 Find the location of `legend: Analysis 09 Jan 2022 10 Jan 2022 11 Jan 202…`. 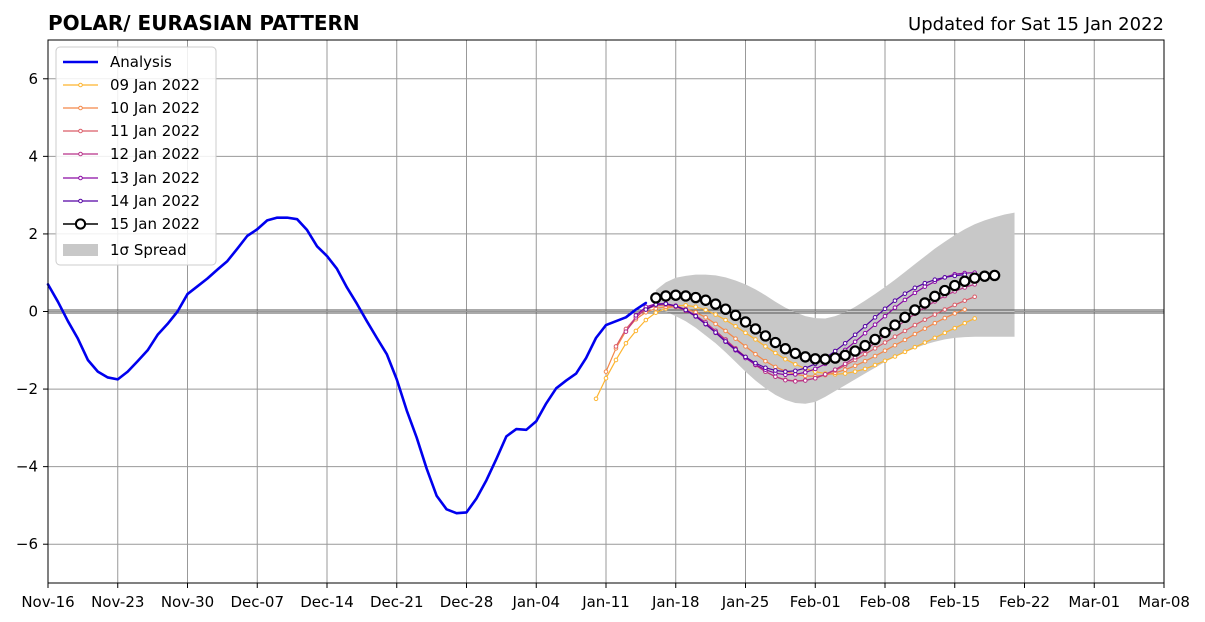

legend: Analysis 09 Jan 2022 10 Jan 2022 11 Jan 202… is located at coordinates (136, 156).